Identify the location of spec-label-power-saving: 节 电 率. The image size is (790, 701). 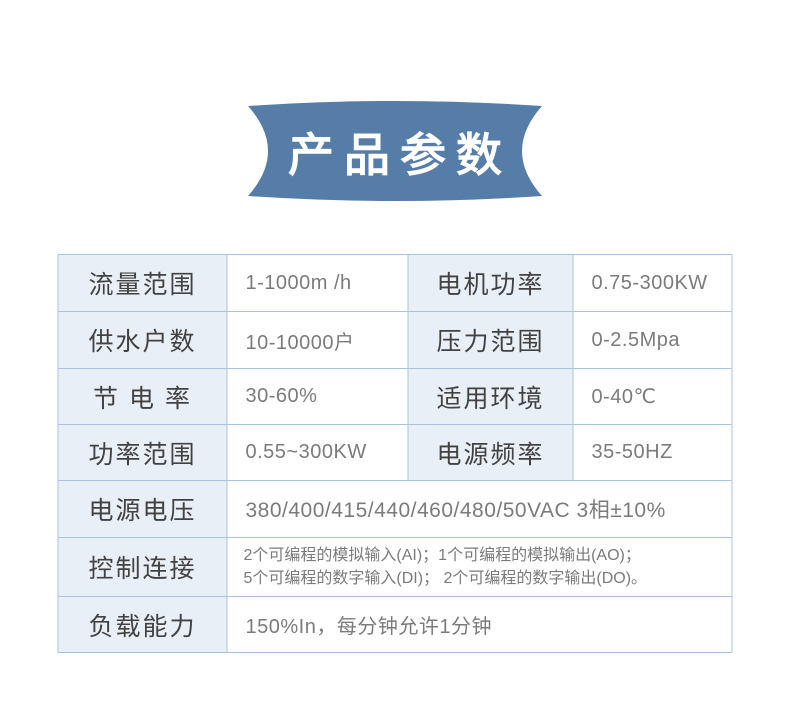
(143, 397).